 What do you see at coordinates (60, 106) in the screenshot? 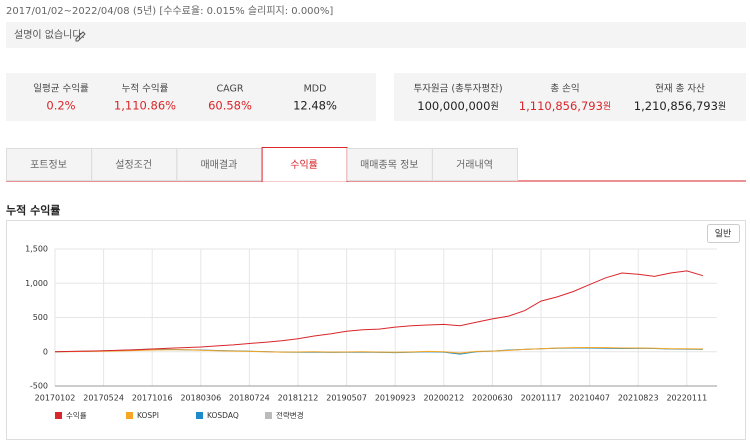
I see `stat-value: 0.2%` at bounding box center [60, 106].